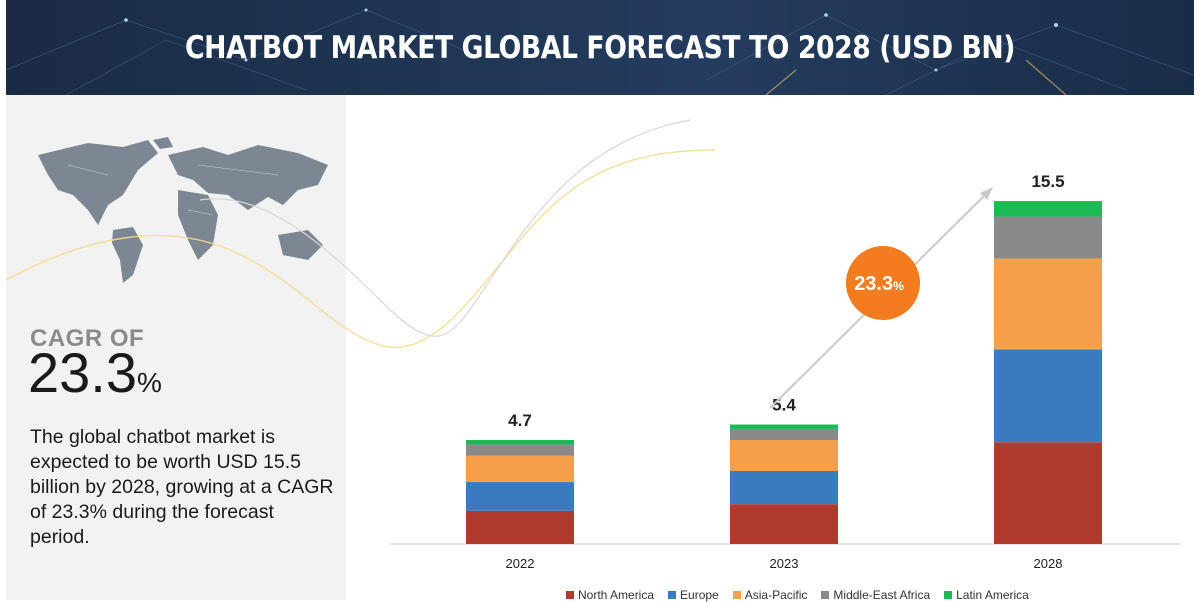 The width and height of the screenshot is (1200, 602). Describe the element at coordinates (992, 595) in the screenshot. I see `legend-label: Latin America` at that location.